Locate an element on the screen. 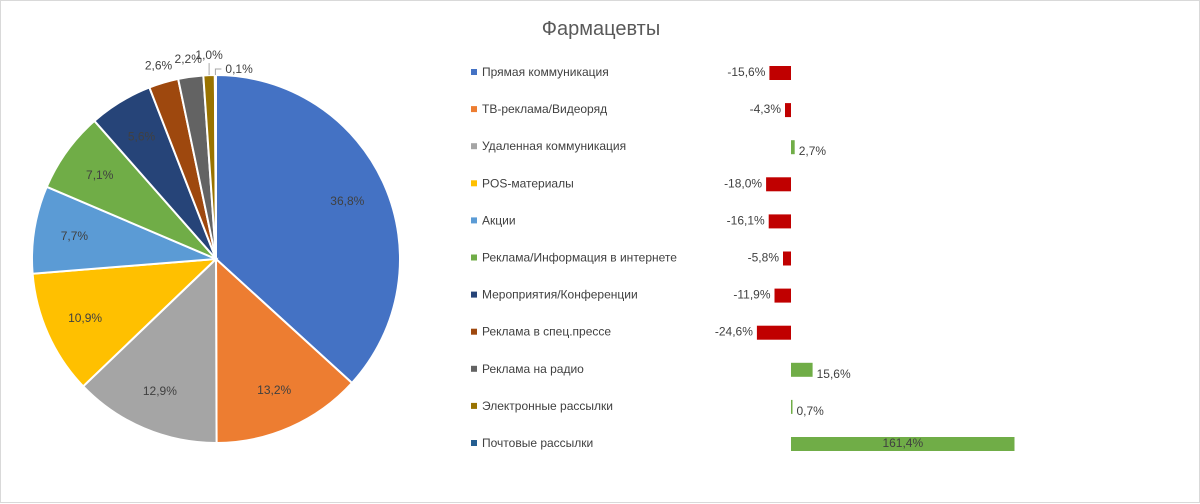  change-bar-label: 161,4% is located at coordinates (902, 443).